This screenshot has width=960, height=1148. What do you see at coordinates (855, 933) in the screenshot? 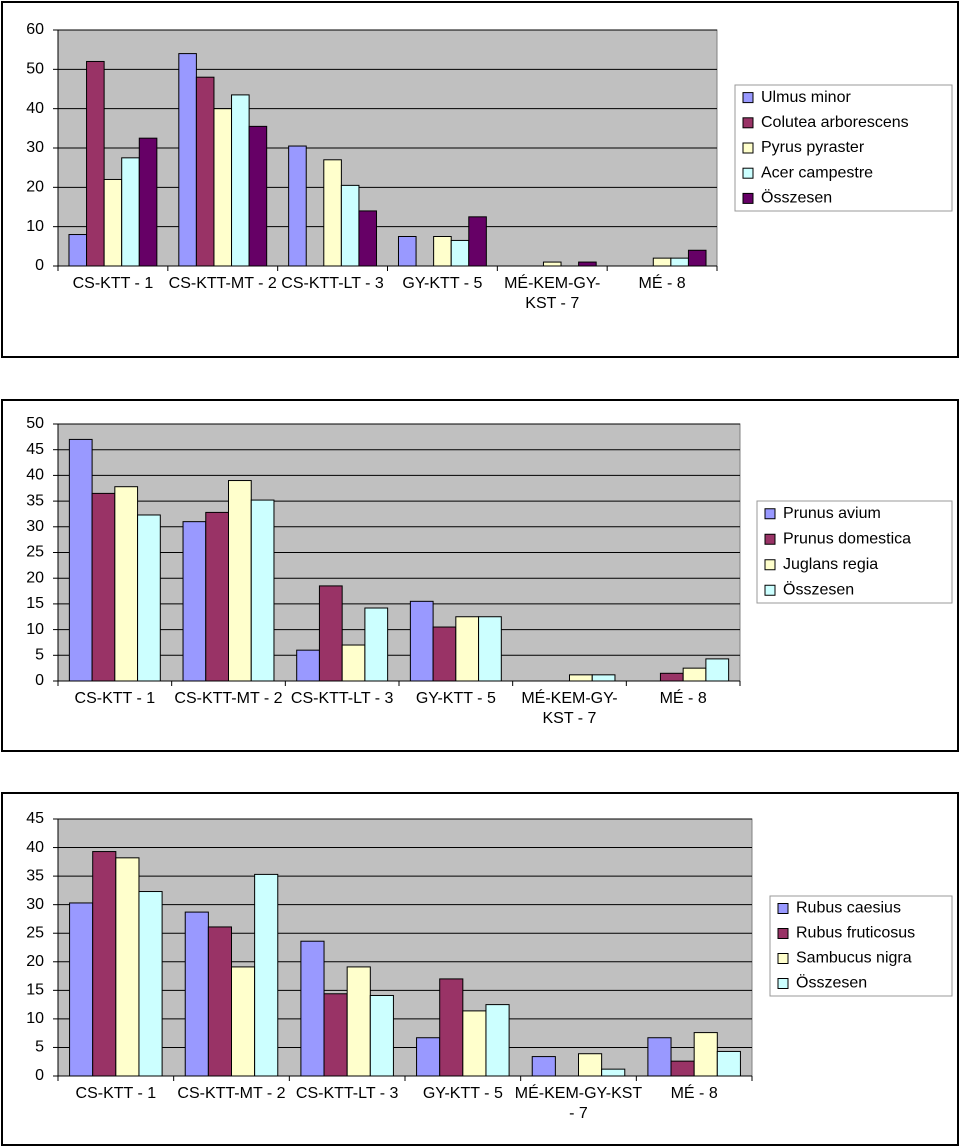
I see `legend-label: Rubus fruticosus` at bounding box center [855, 933].